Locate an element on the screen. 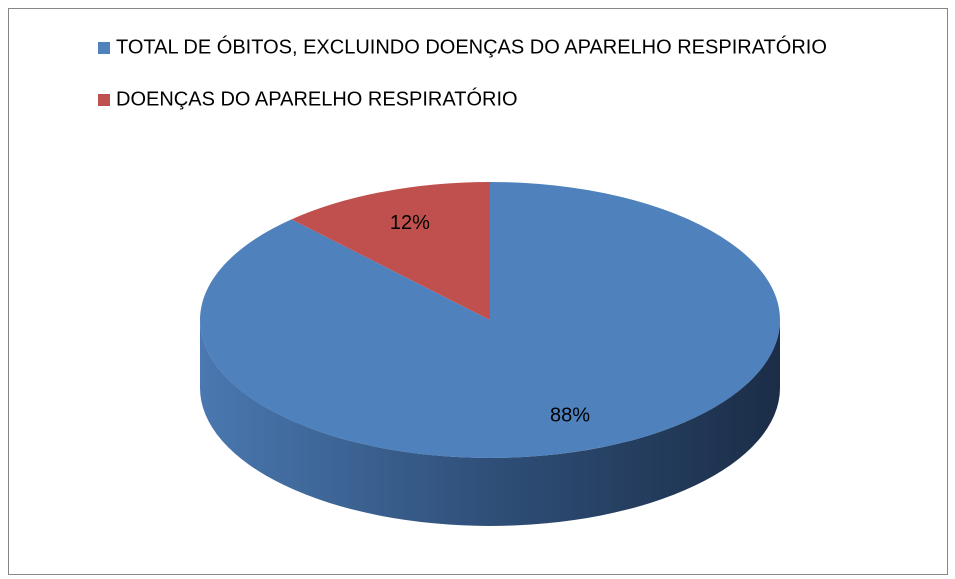  data-label: 88% is located at coordinates (570, 416).